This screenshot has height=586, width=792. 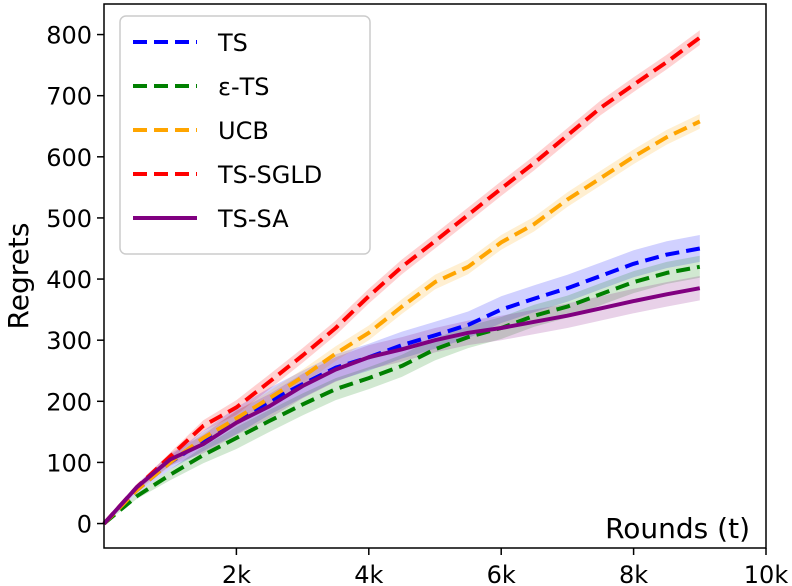 I want to click on legend-label-0: TS, so click(x=232, y=43).